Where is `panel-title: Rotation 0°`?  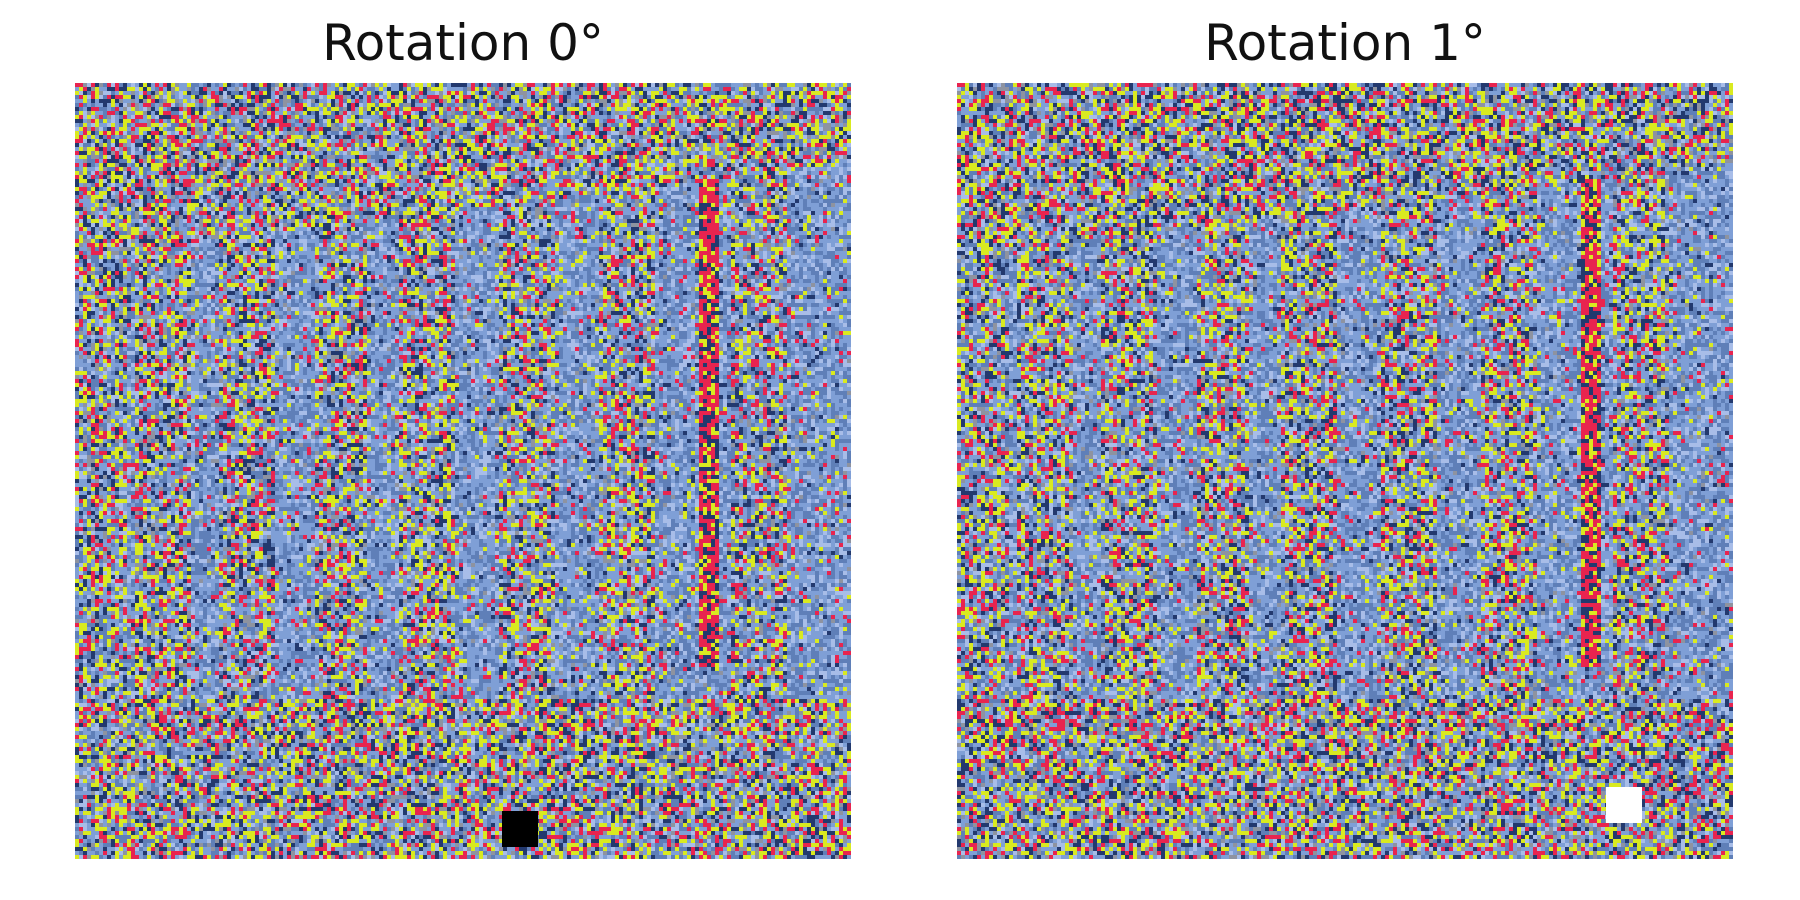 panel-title: Rotation 0° is located at coordinates (463, 43).